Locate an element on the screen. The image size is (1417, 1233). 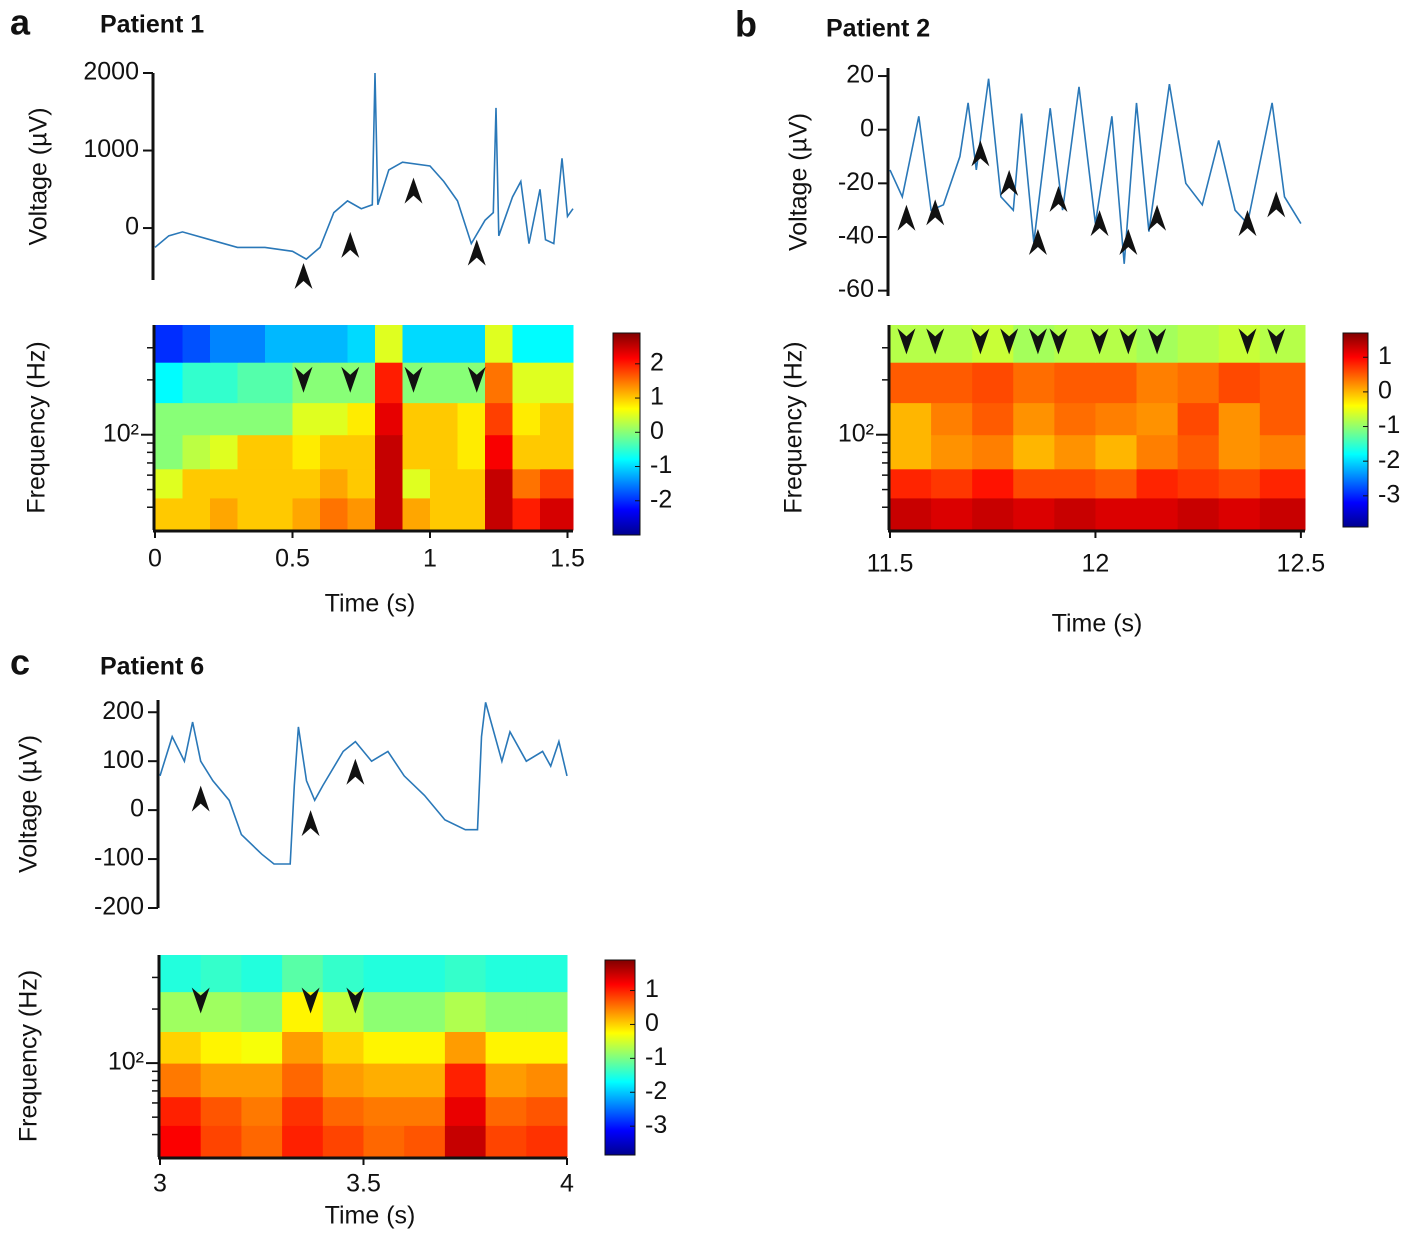
panel-title: Patient 1 is located at coordinates (152, 25).